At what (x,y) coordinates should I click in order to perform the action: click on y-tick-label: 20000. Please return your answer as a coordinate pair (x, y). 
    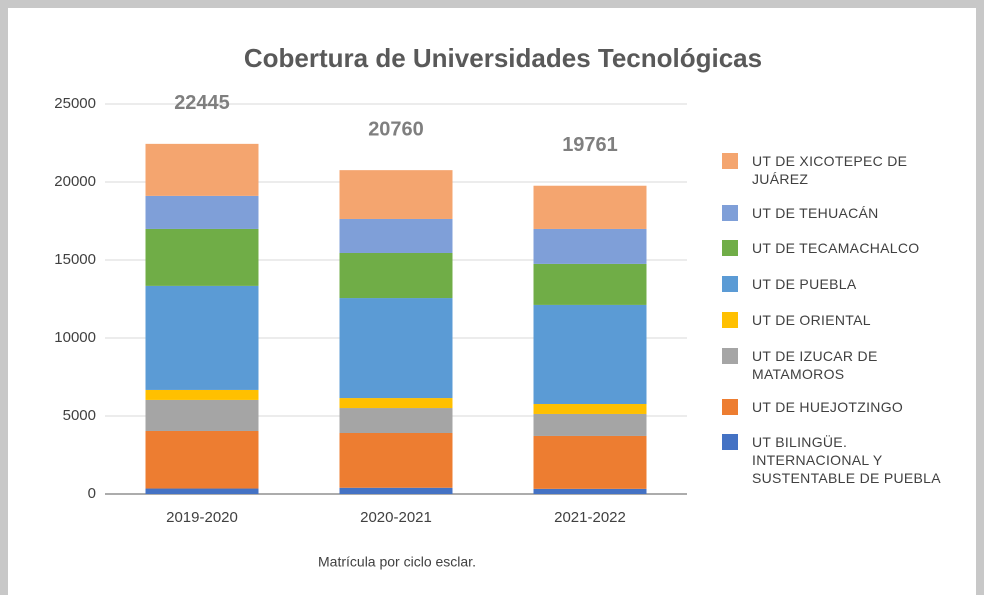
    Looking at the image, I should click on (75, 181).